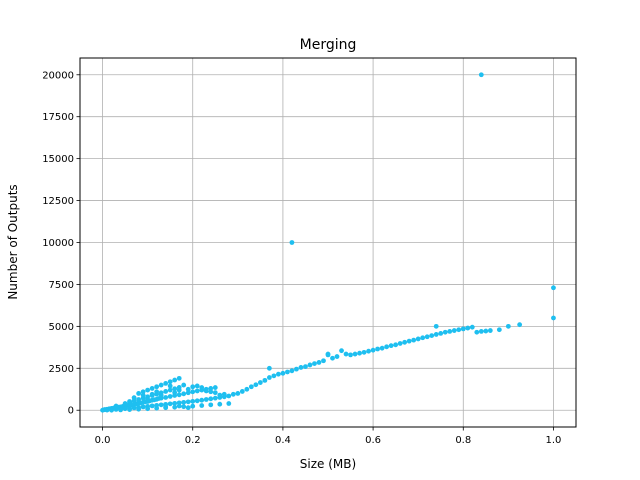  Describe the element at coordinates (328, 45) in the screenshot. I see `chart-title: Merging` at that location.